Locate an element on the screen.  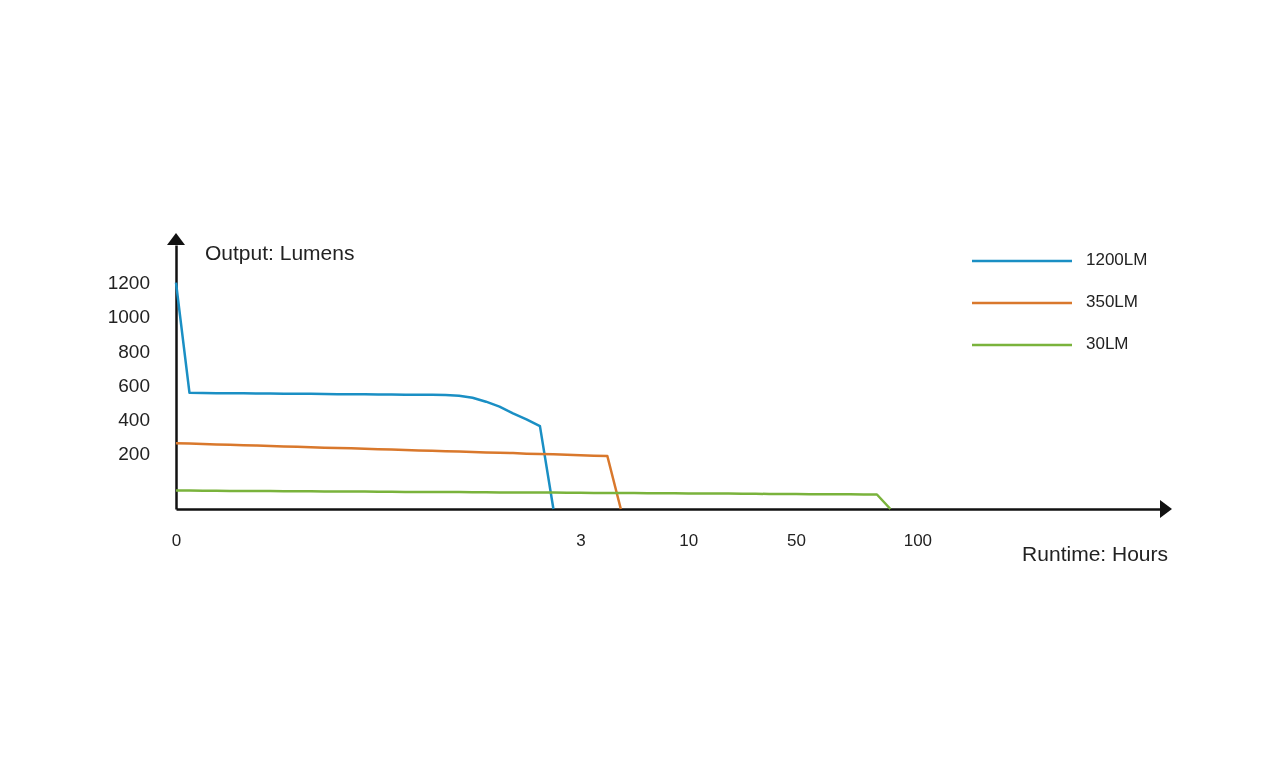
x-axis-title: Runtime: Hours is located at coordinates (1095, 553).